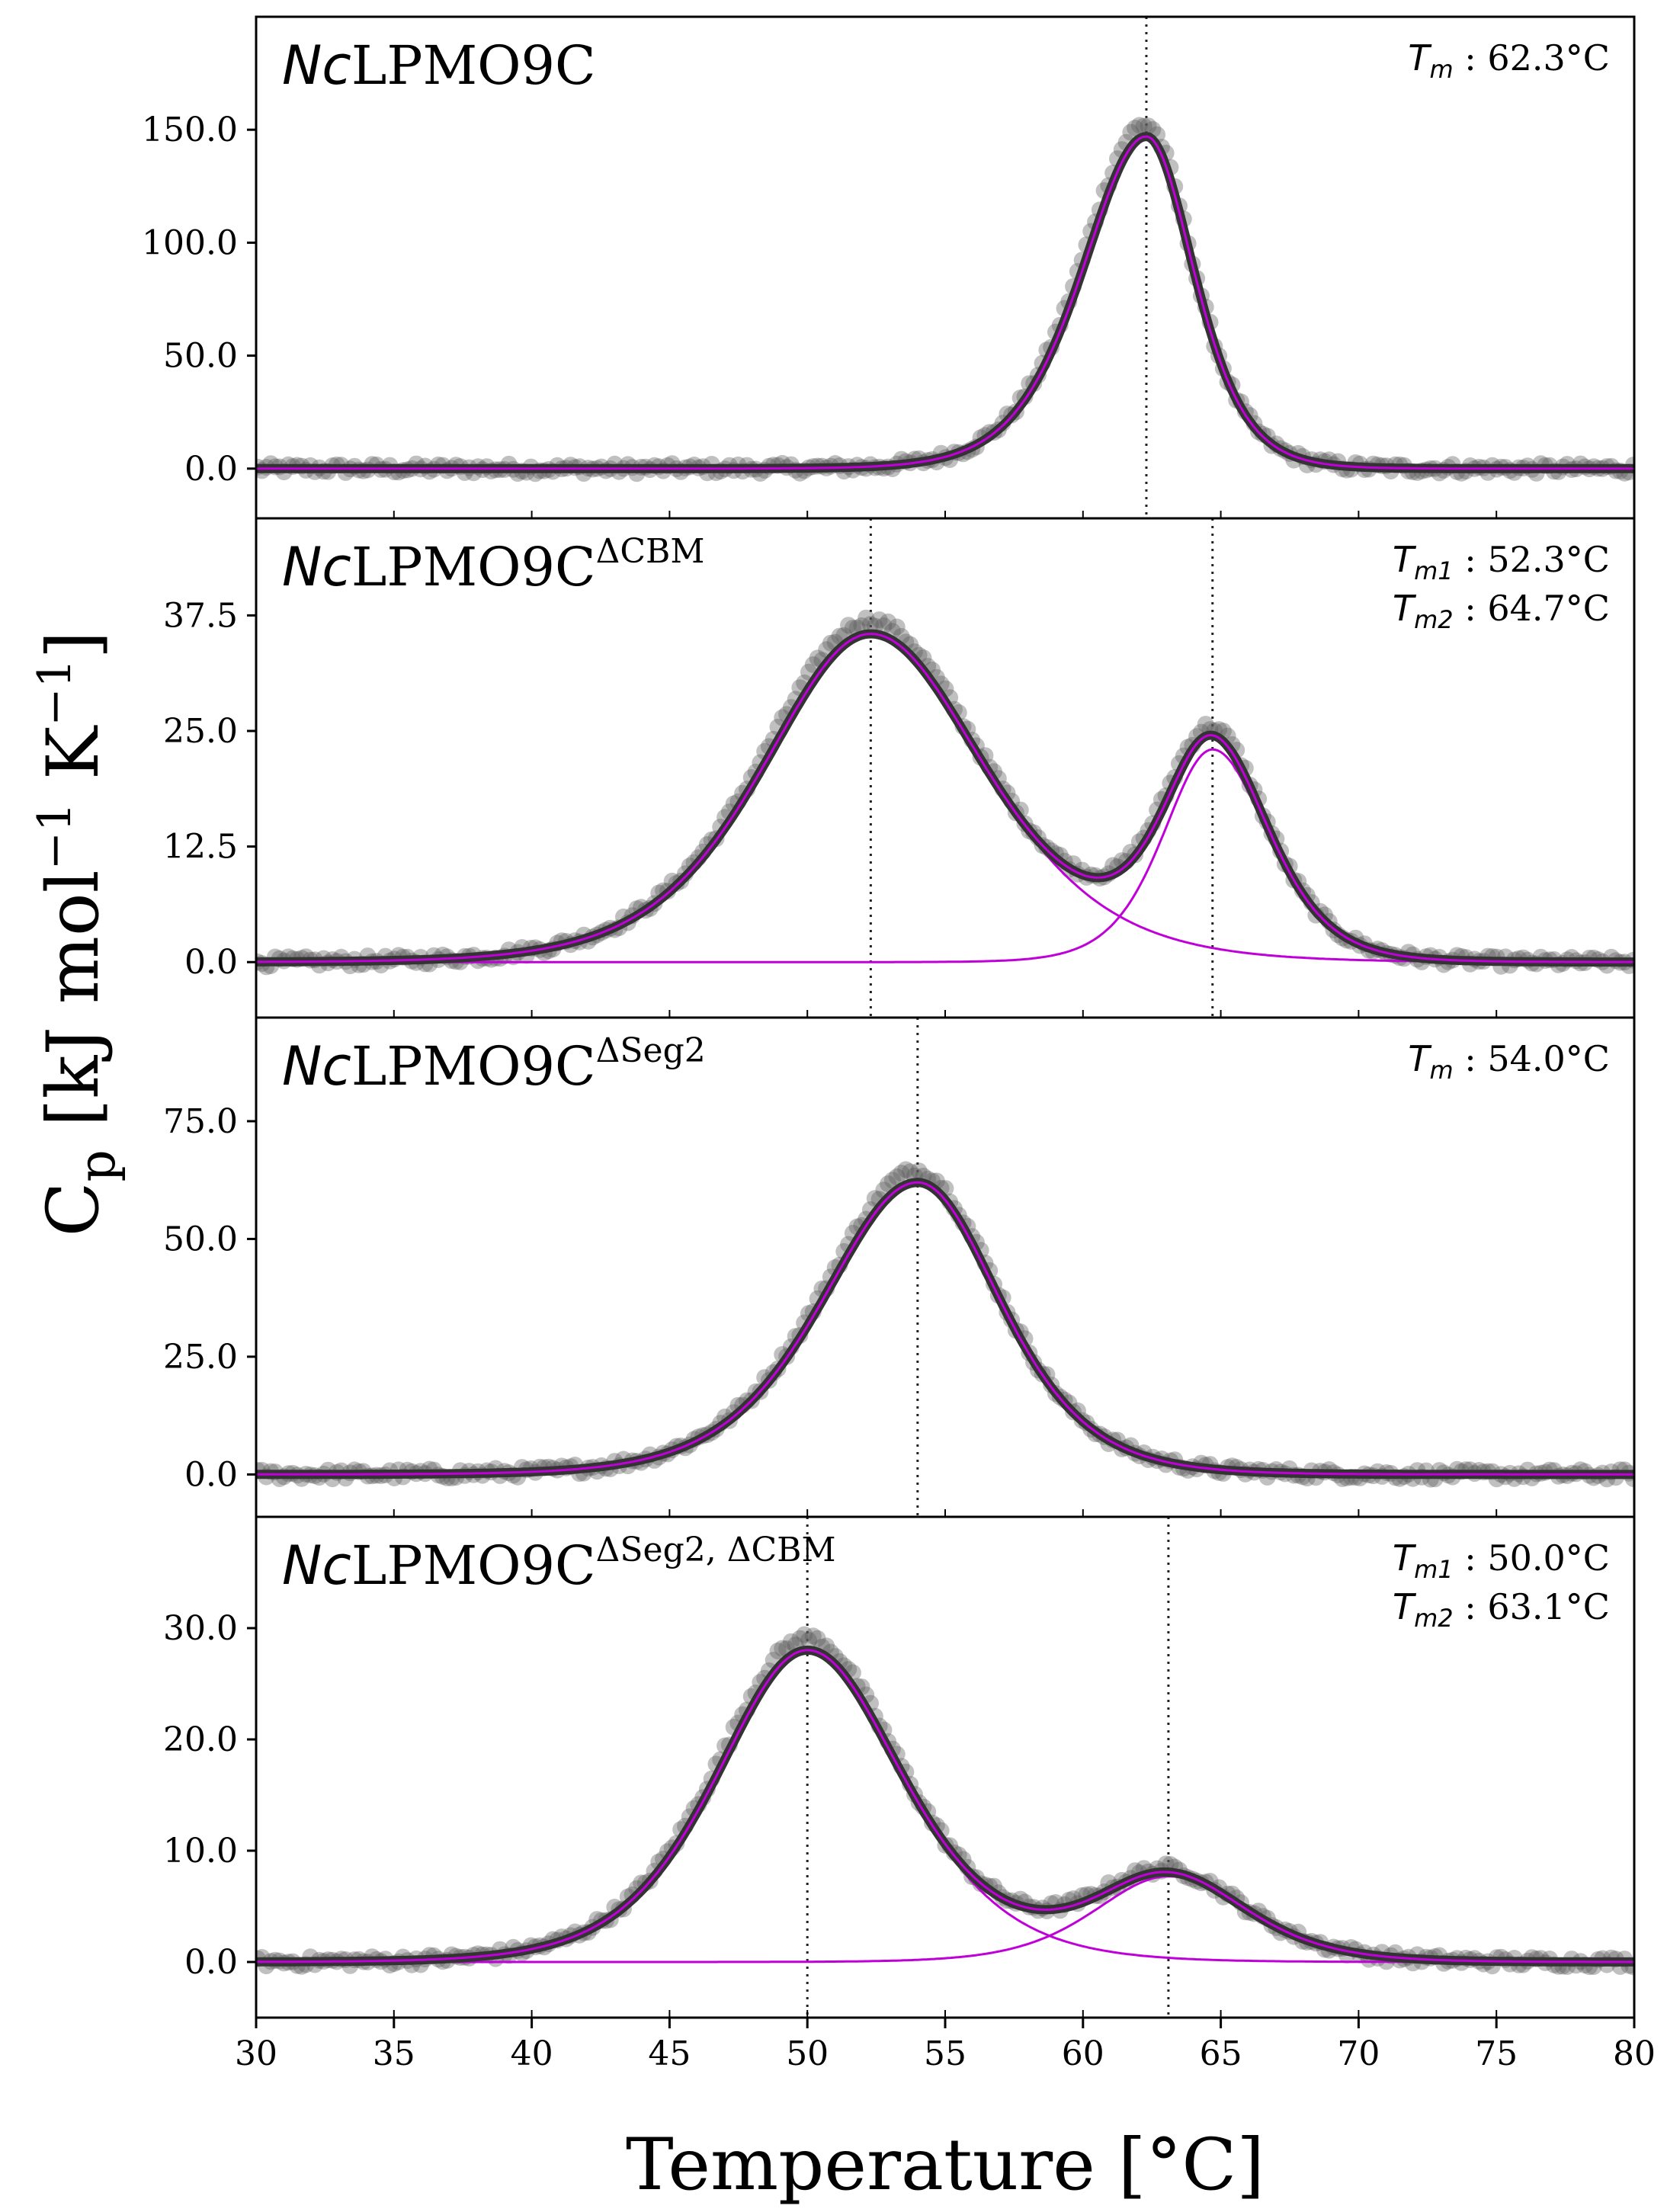  Describe the element at coordinates (669, 2053) in the screenshot. I see `x-tick-label: 45` at that location.